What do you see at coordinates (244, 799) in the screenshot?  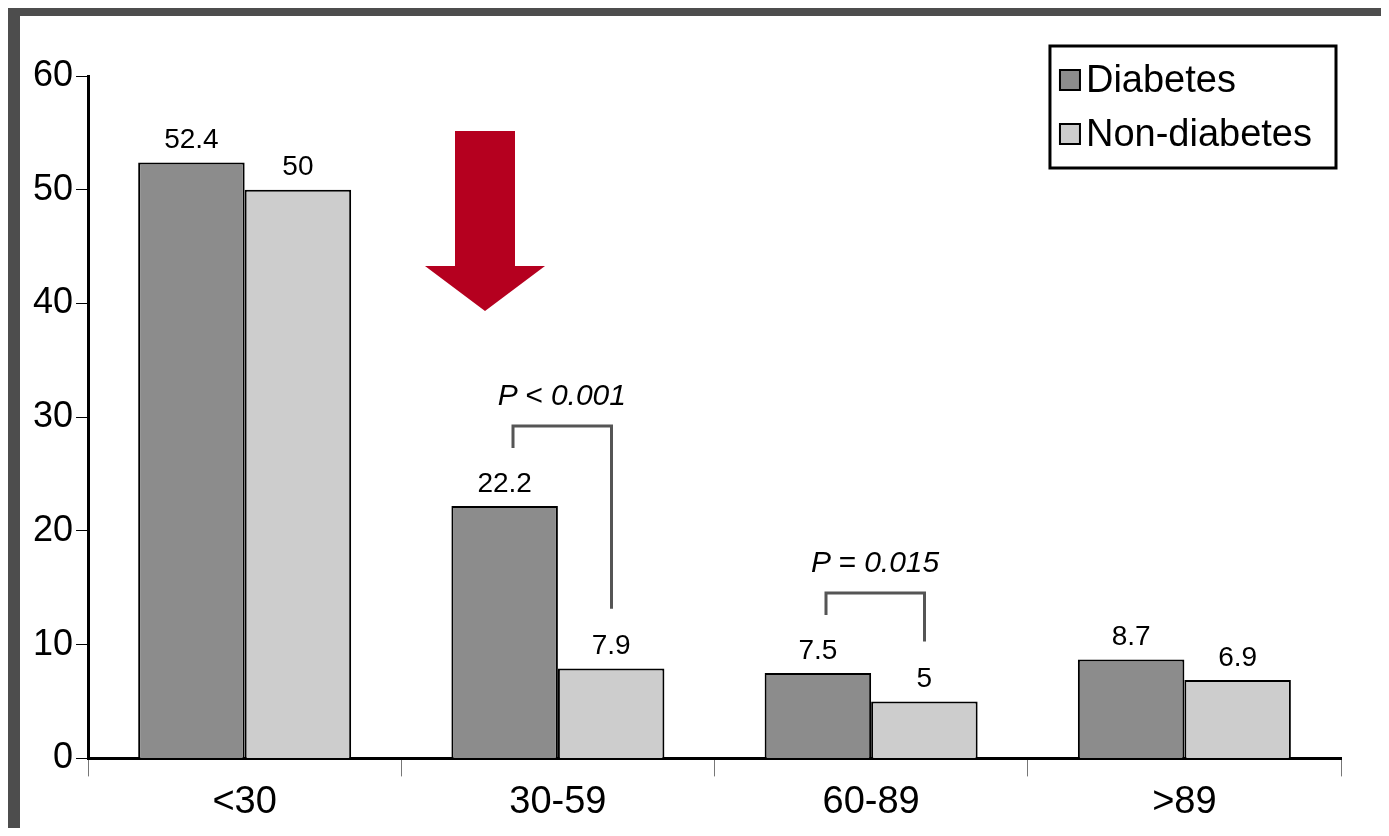 I see `x-tick-label: <30` at bounding box center [244, 799].